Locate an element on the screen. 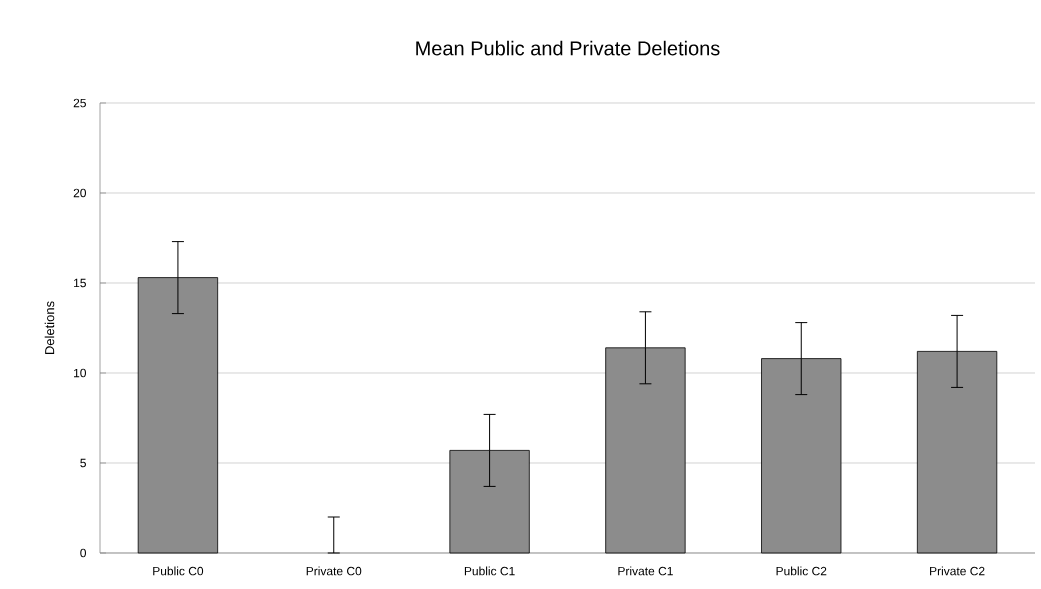 The image size is (1041, 589). x-tick-label: Public C0 is located at coordinates (178, 571).